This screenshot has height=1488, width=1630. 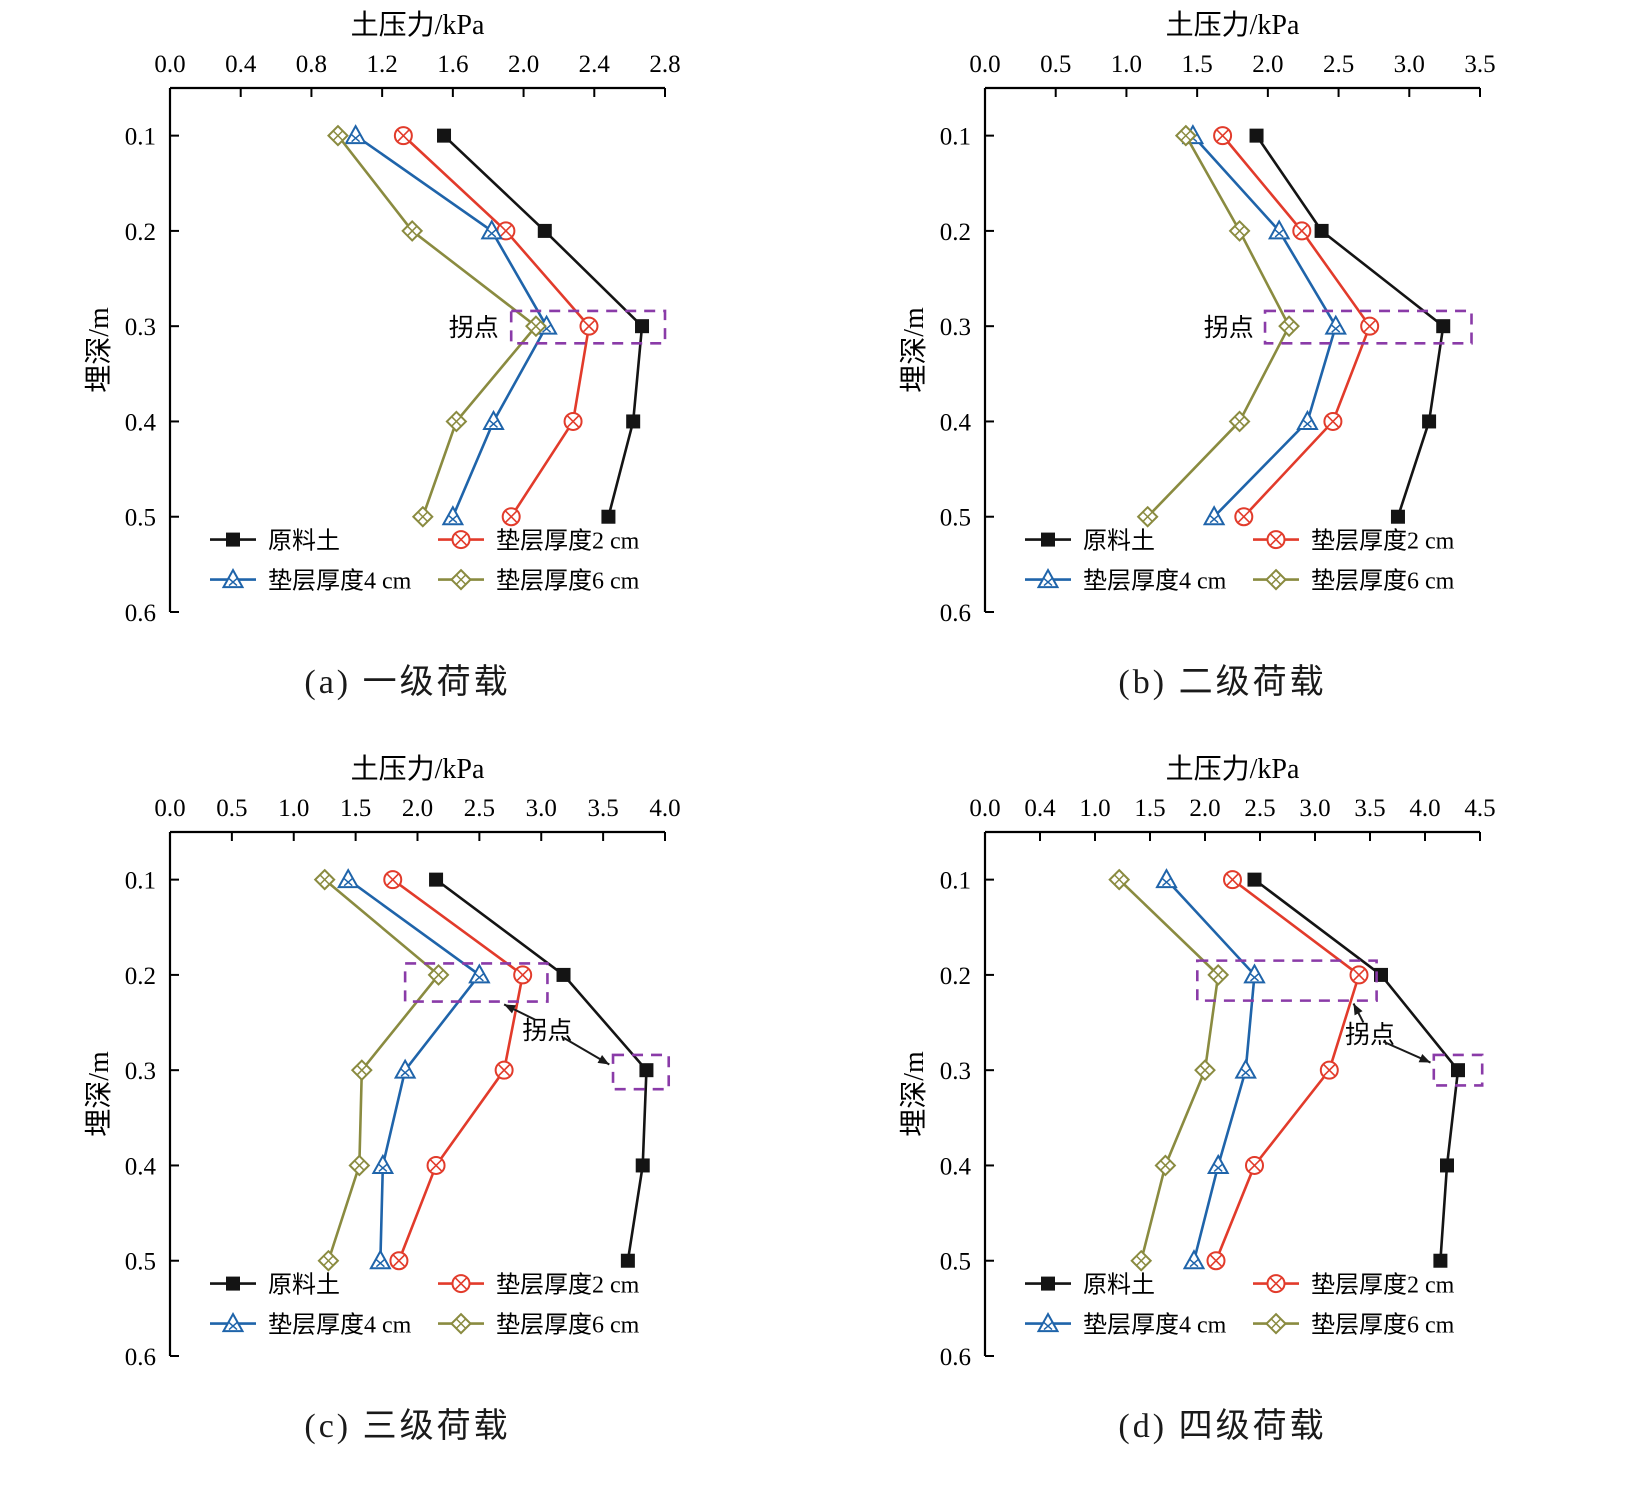 I want to click on x-tick-label: 2.8, so click(x=664, y=64).